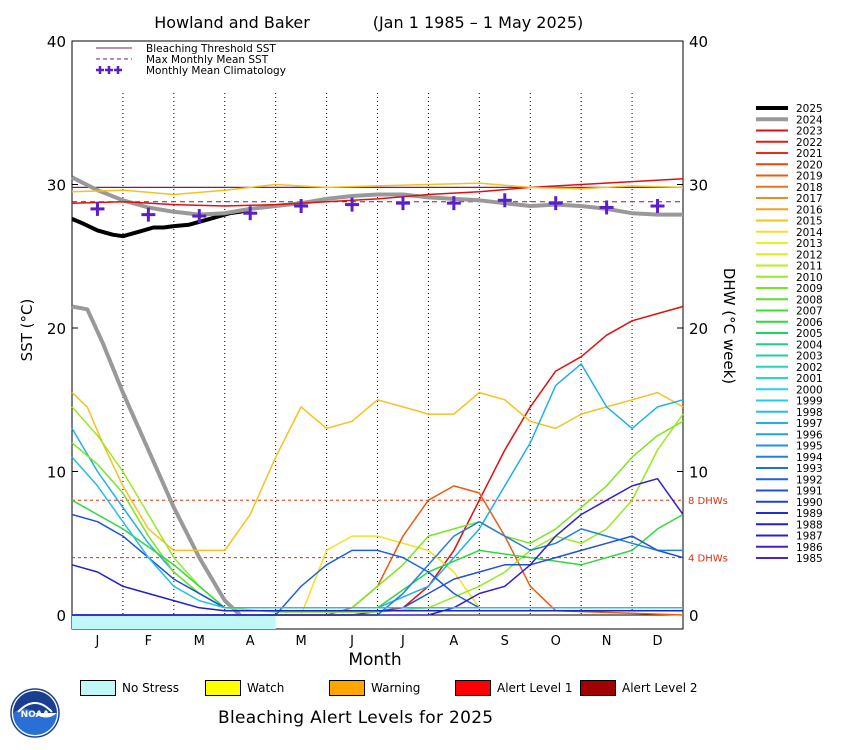 The height and width of the screenshot is (750, 850). I want to click on series-2014-dhw, so click(377, 575).